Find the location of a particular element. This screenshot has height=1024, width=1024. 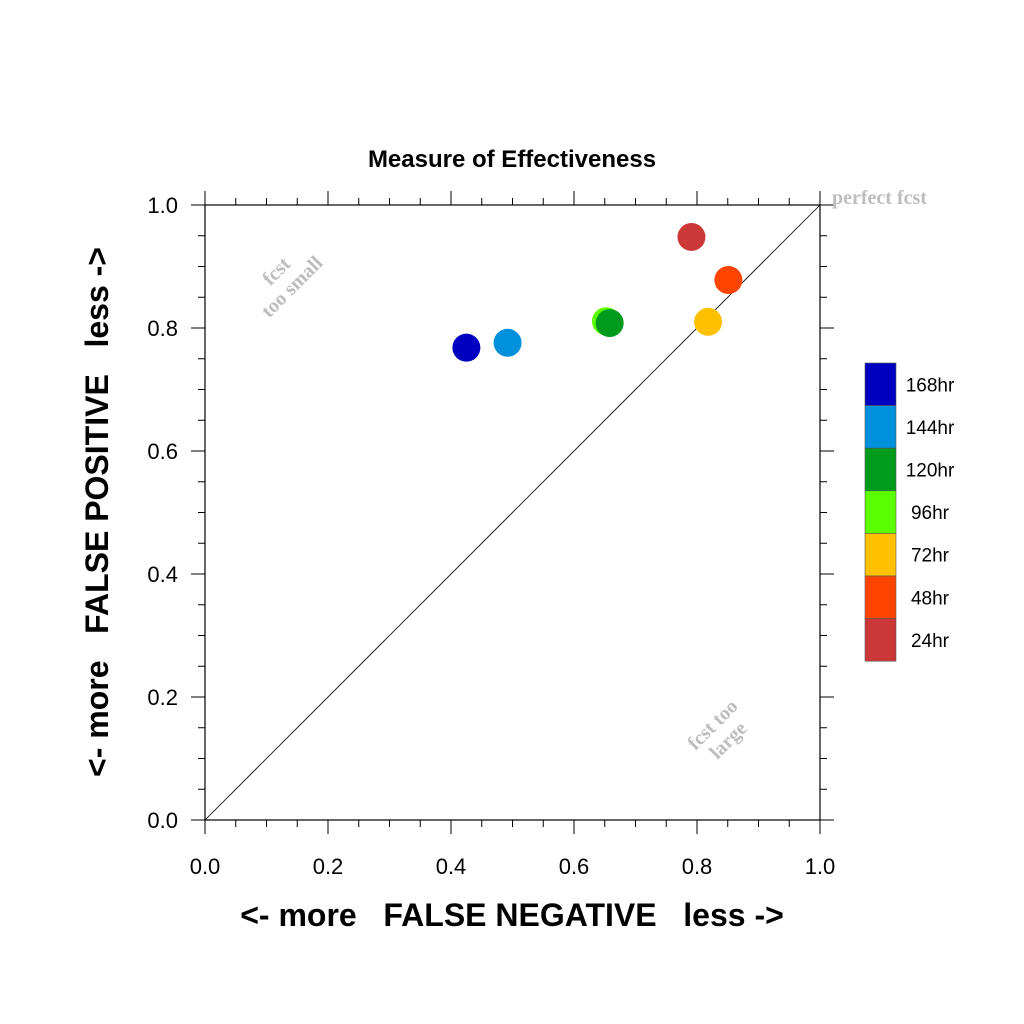

legend-swatch-96hr is located at coordinates (880, 512).